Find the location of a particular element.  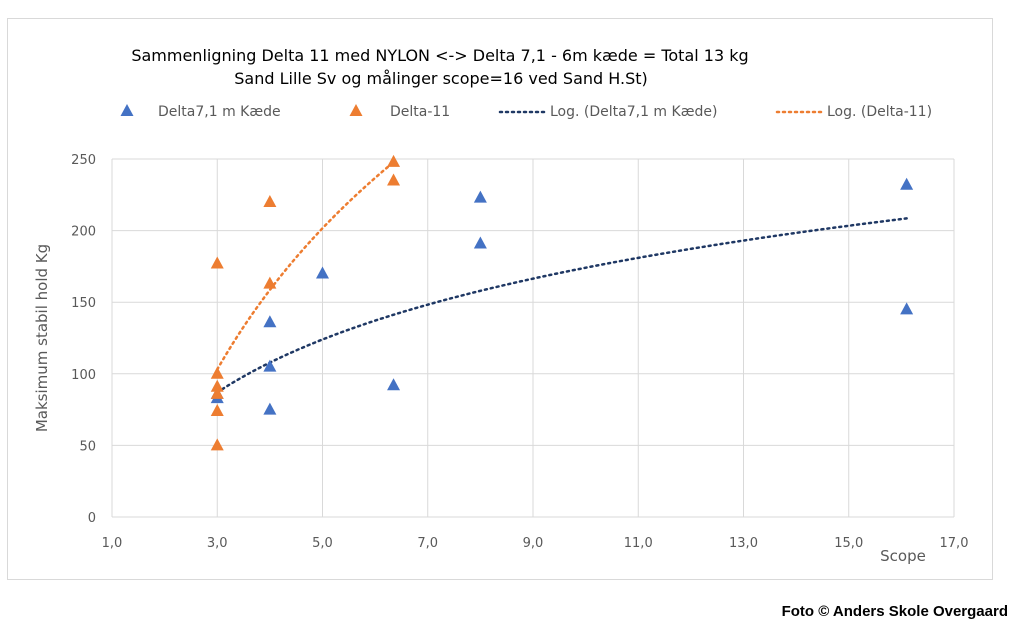

y-tick-label: 0 is located at coordinates (92, 518).